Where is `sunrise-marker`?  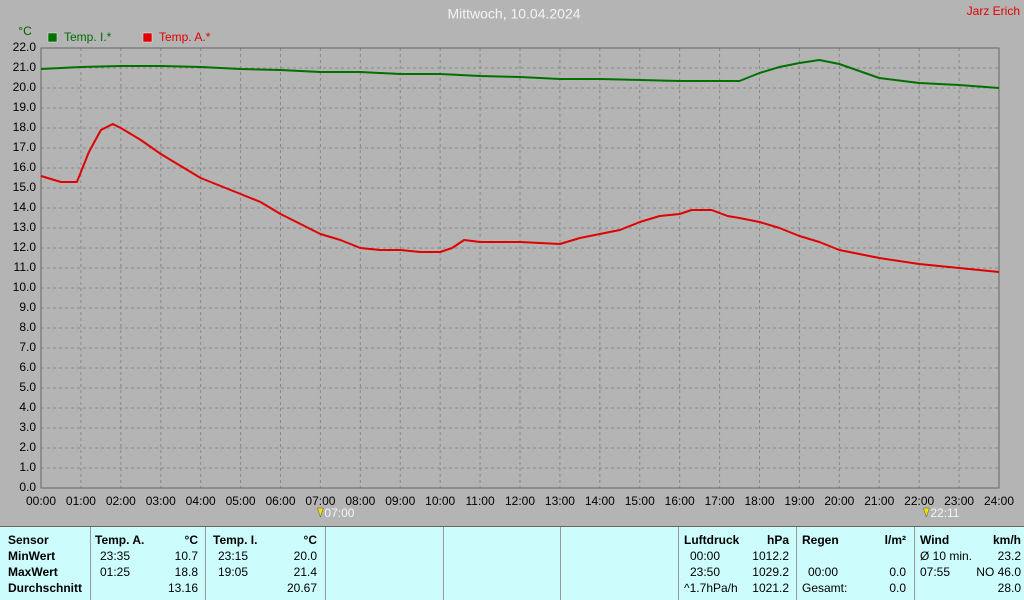 sunrise-marker is located at coordinates (320, 512).